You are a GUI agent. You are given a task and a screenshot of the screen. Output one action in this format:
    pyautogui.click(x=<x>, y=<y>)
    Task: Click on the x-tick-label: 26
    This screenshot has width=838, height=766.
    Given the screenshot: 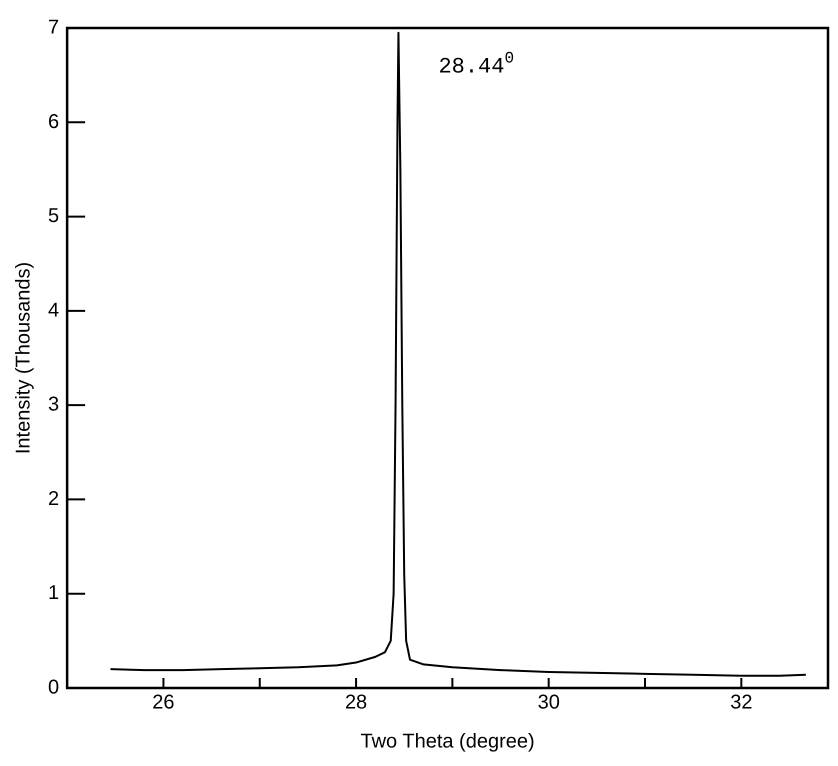 What is the action you would take?
    pyautogui.click(x=163, y=703)
    